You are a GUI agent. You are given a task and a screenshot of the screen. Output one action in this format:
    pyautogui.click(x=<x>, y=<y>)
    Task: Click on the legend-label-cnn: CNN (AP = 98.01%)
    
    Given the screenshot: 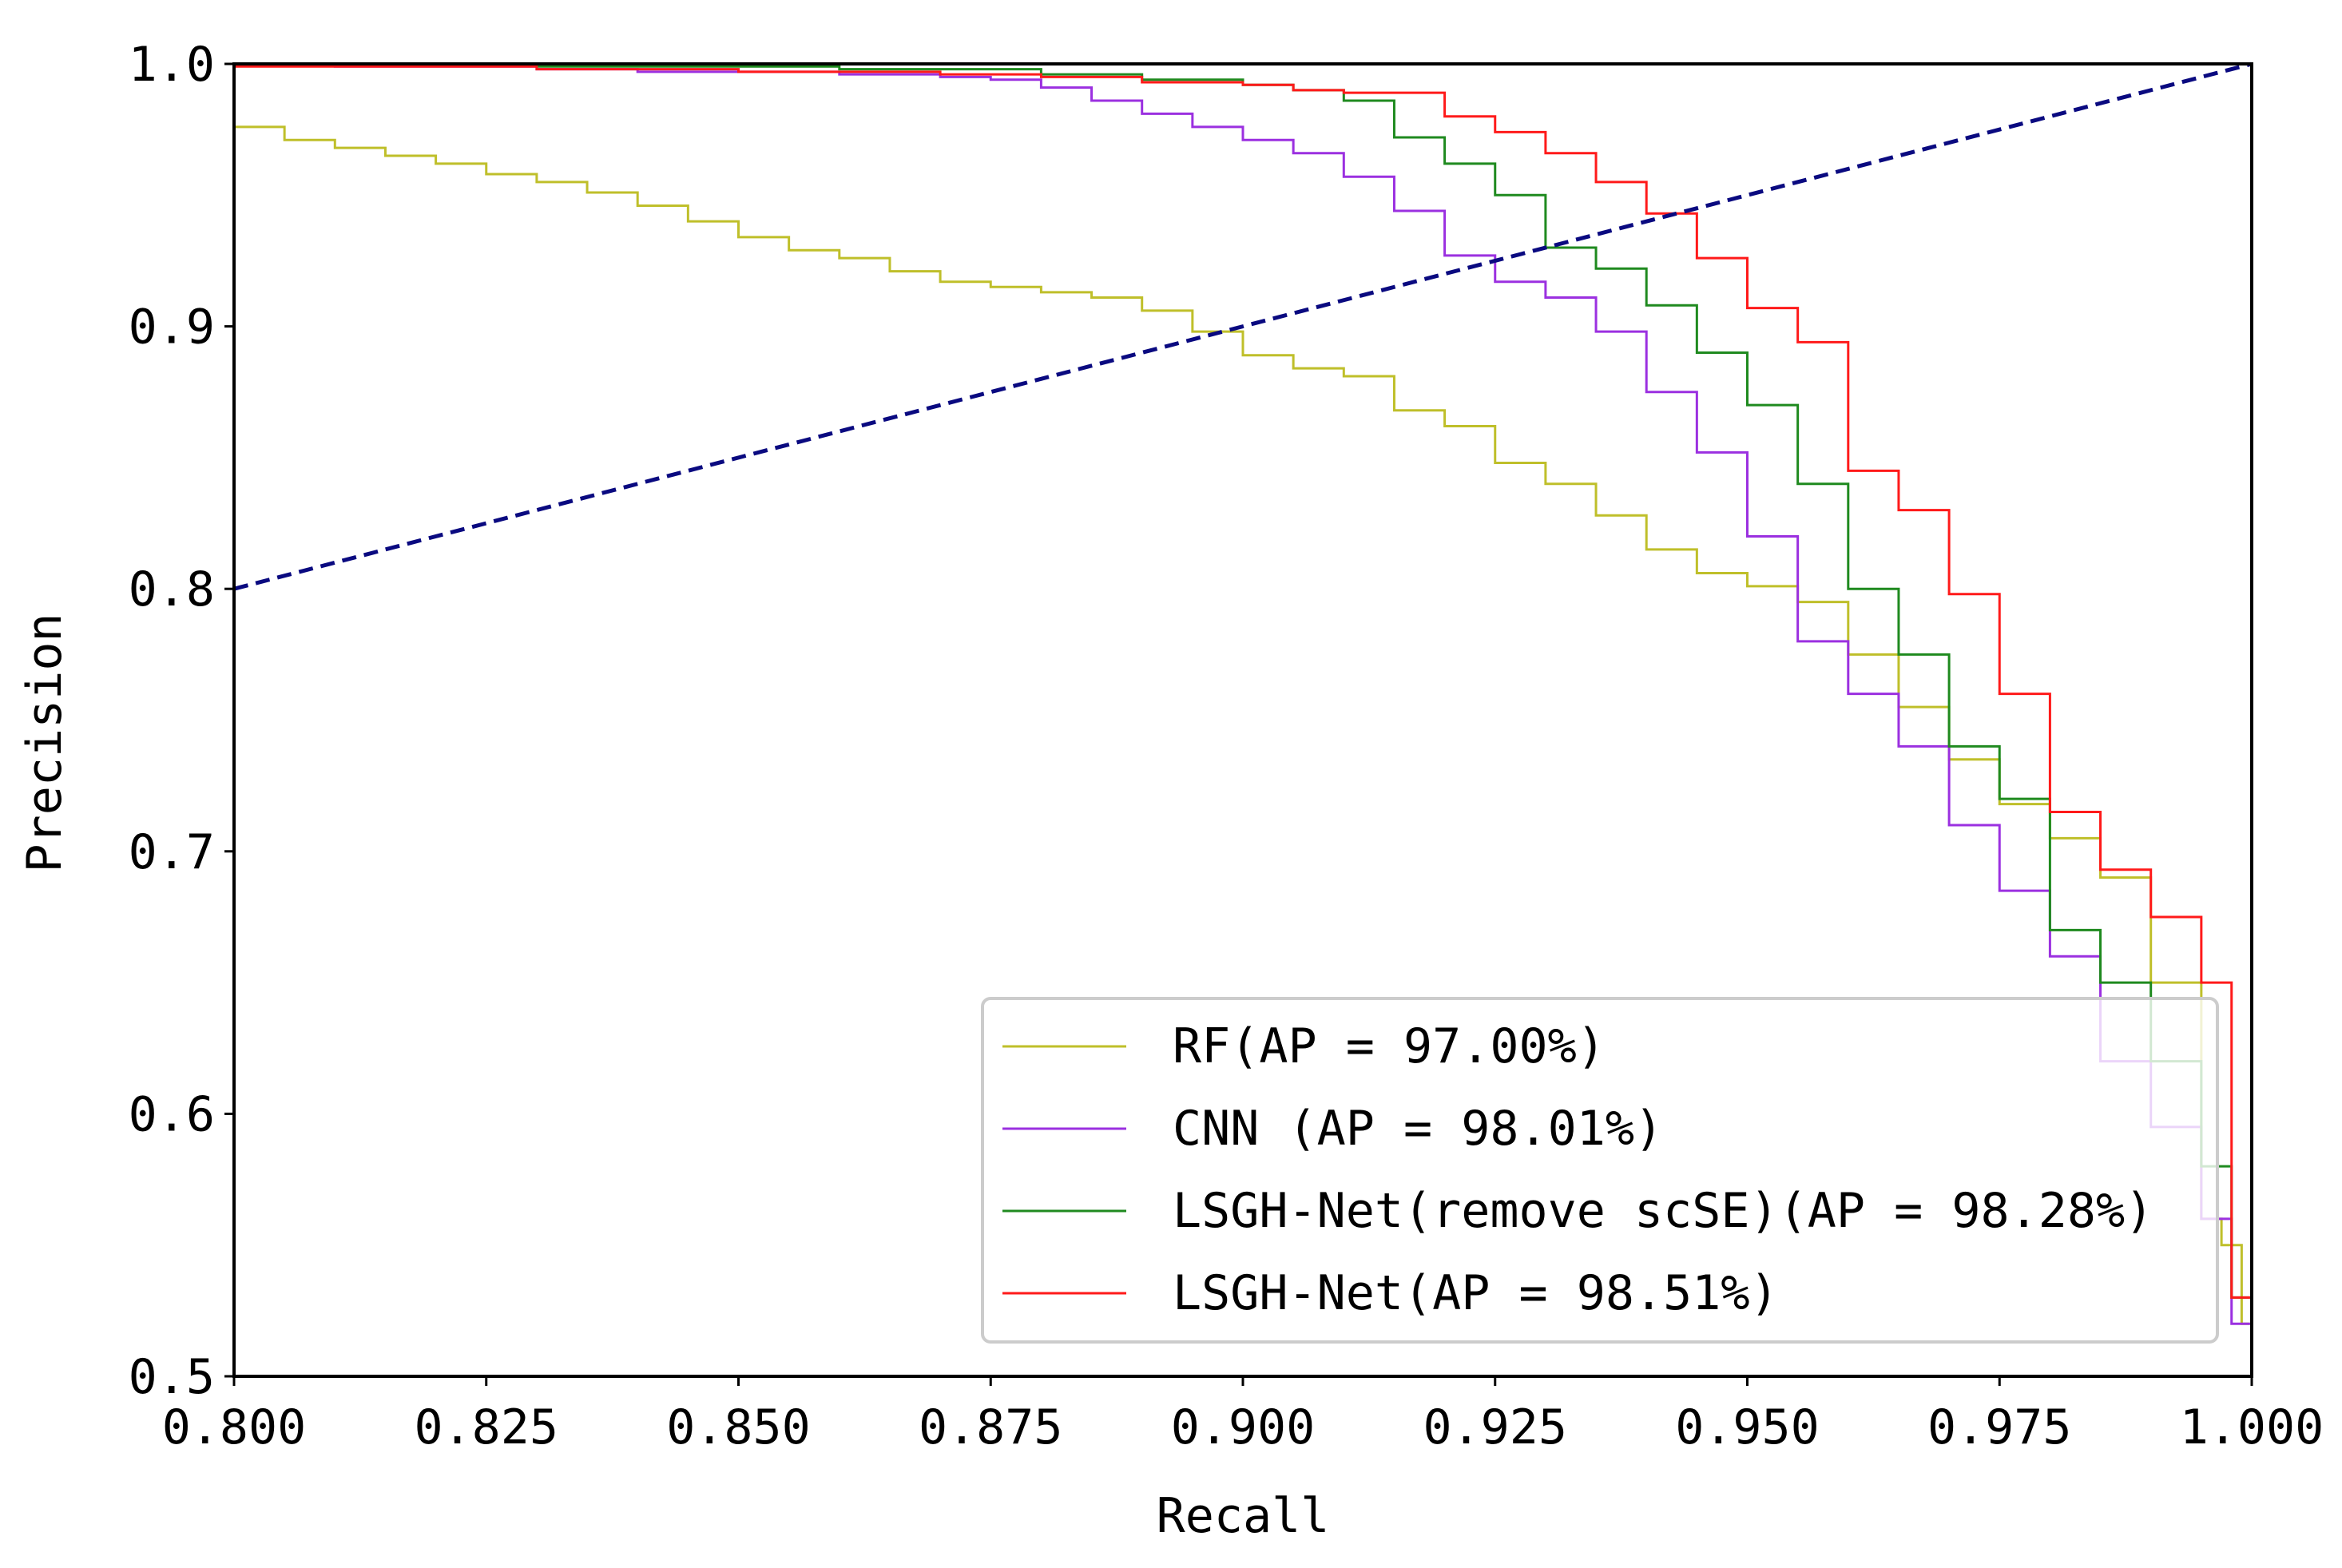 What is the action you would take?
    pyautogui.click(x=1418, y=1129)
    